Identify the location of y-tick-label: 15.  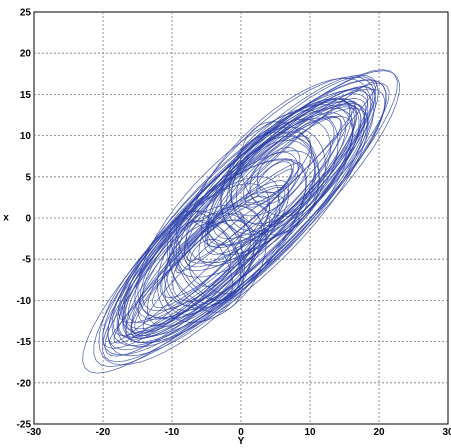
(26, 95).